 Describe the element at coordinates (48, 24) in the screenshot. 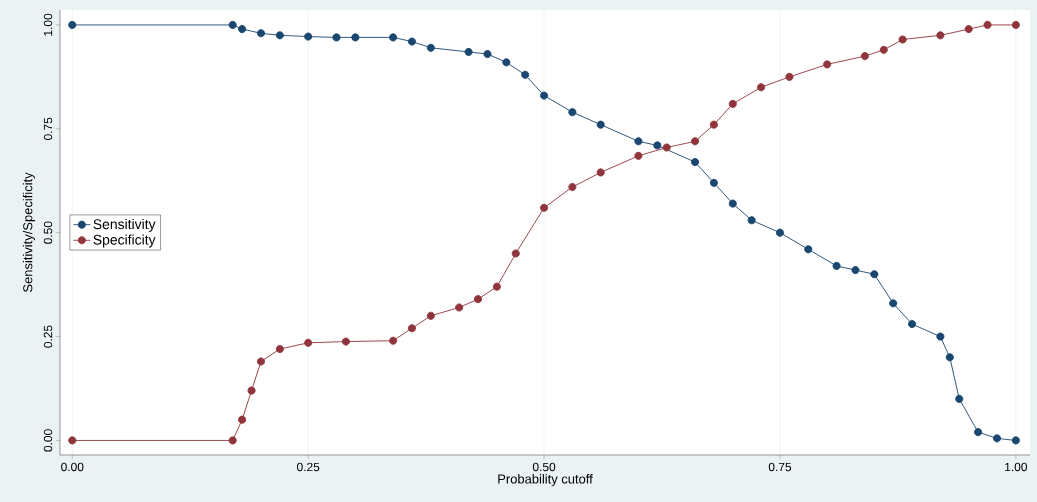

I see `y-tick-label: 1.00` at that location.